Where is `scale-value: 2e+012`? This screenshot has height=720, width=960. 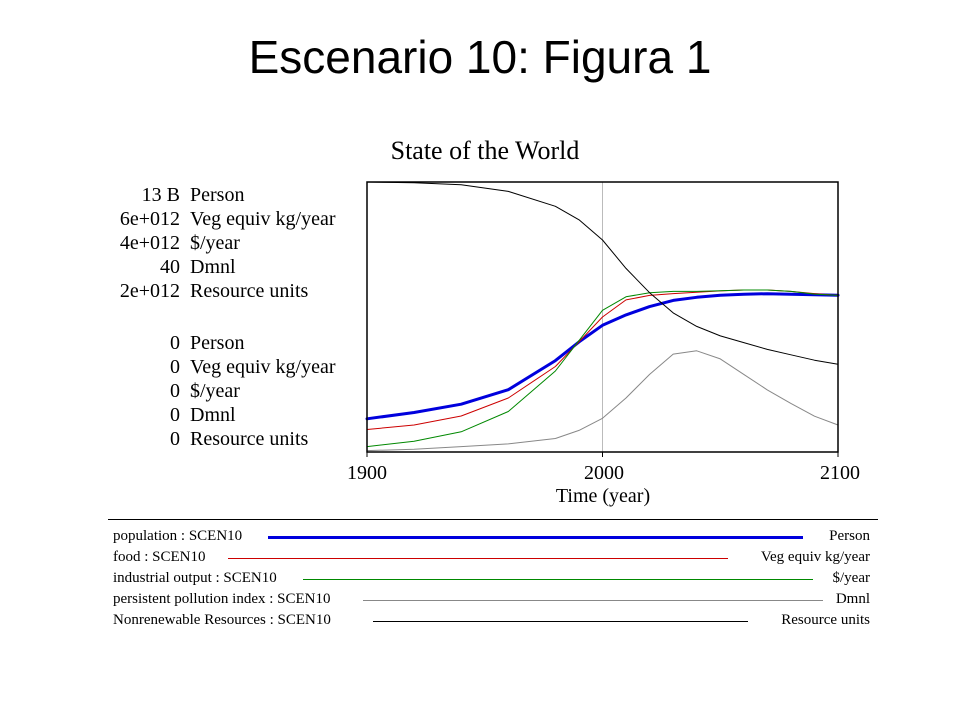 scale-value: 2e+012 is located at coordinates (149, 291).